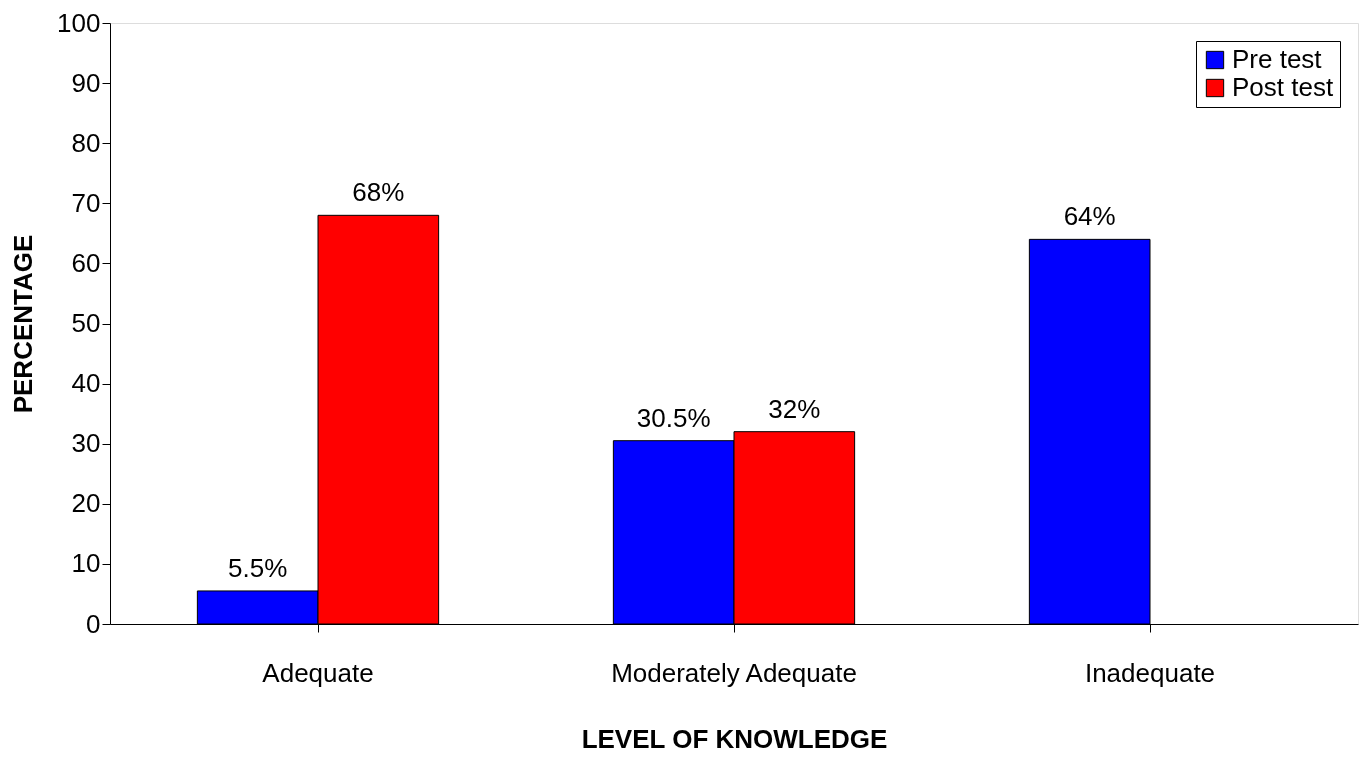 This screenshot has height=762, width=1368. What do you see at coordinates (1277, 59) in the screenshot?
I see `legend-label: Pre test` at bounding box center [1277, 59].